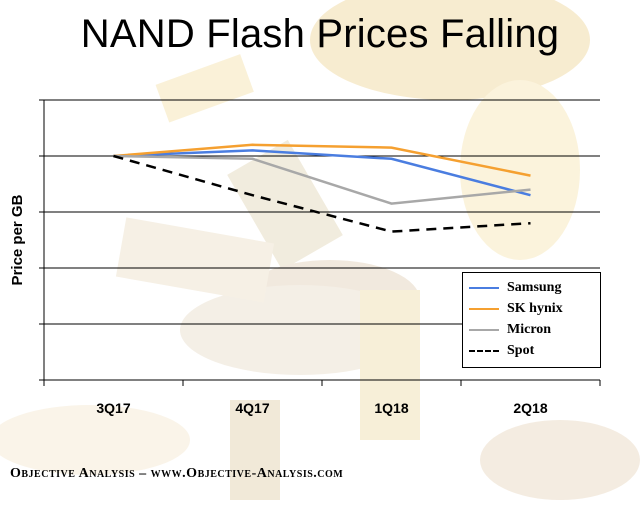  I want to click on x-tick-labels: 3Q17 4Q17 1Q18 2Q18, so click(321, 408).